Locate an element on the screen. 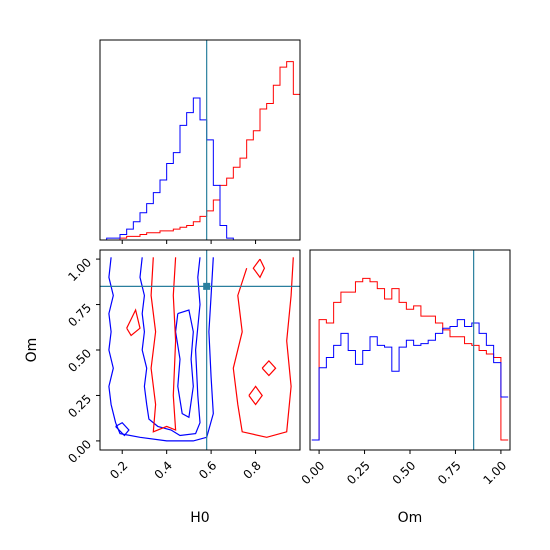 This screenshot has width=550, height=550. x-tick-label-2: 0.6 is located at coordinates (207, 469).